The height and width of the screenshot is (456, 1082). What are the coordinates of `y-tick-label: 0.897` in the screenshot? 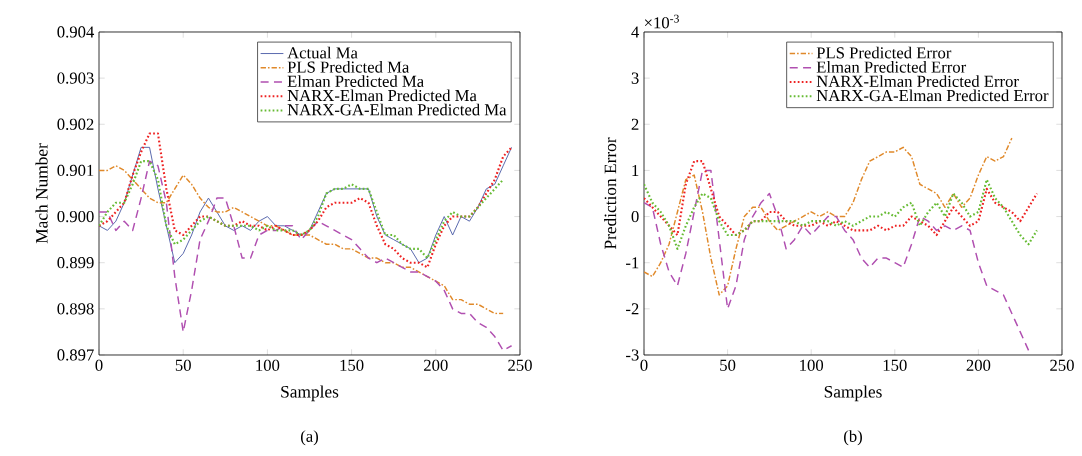 It's located at (75, 355).